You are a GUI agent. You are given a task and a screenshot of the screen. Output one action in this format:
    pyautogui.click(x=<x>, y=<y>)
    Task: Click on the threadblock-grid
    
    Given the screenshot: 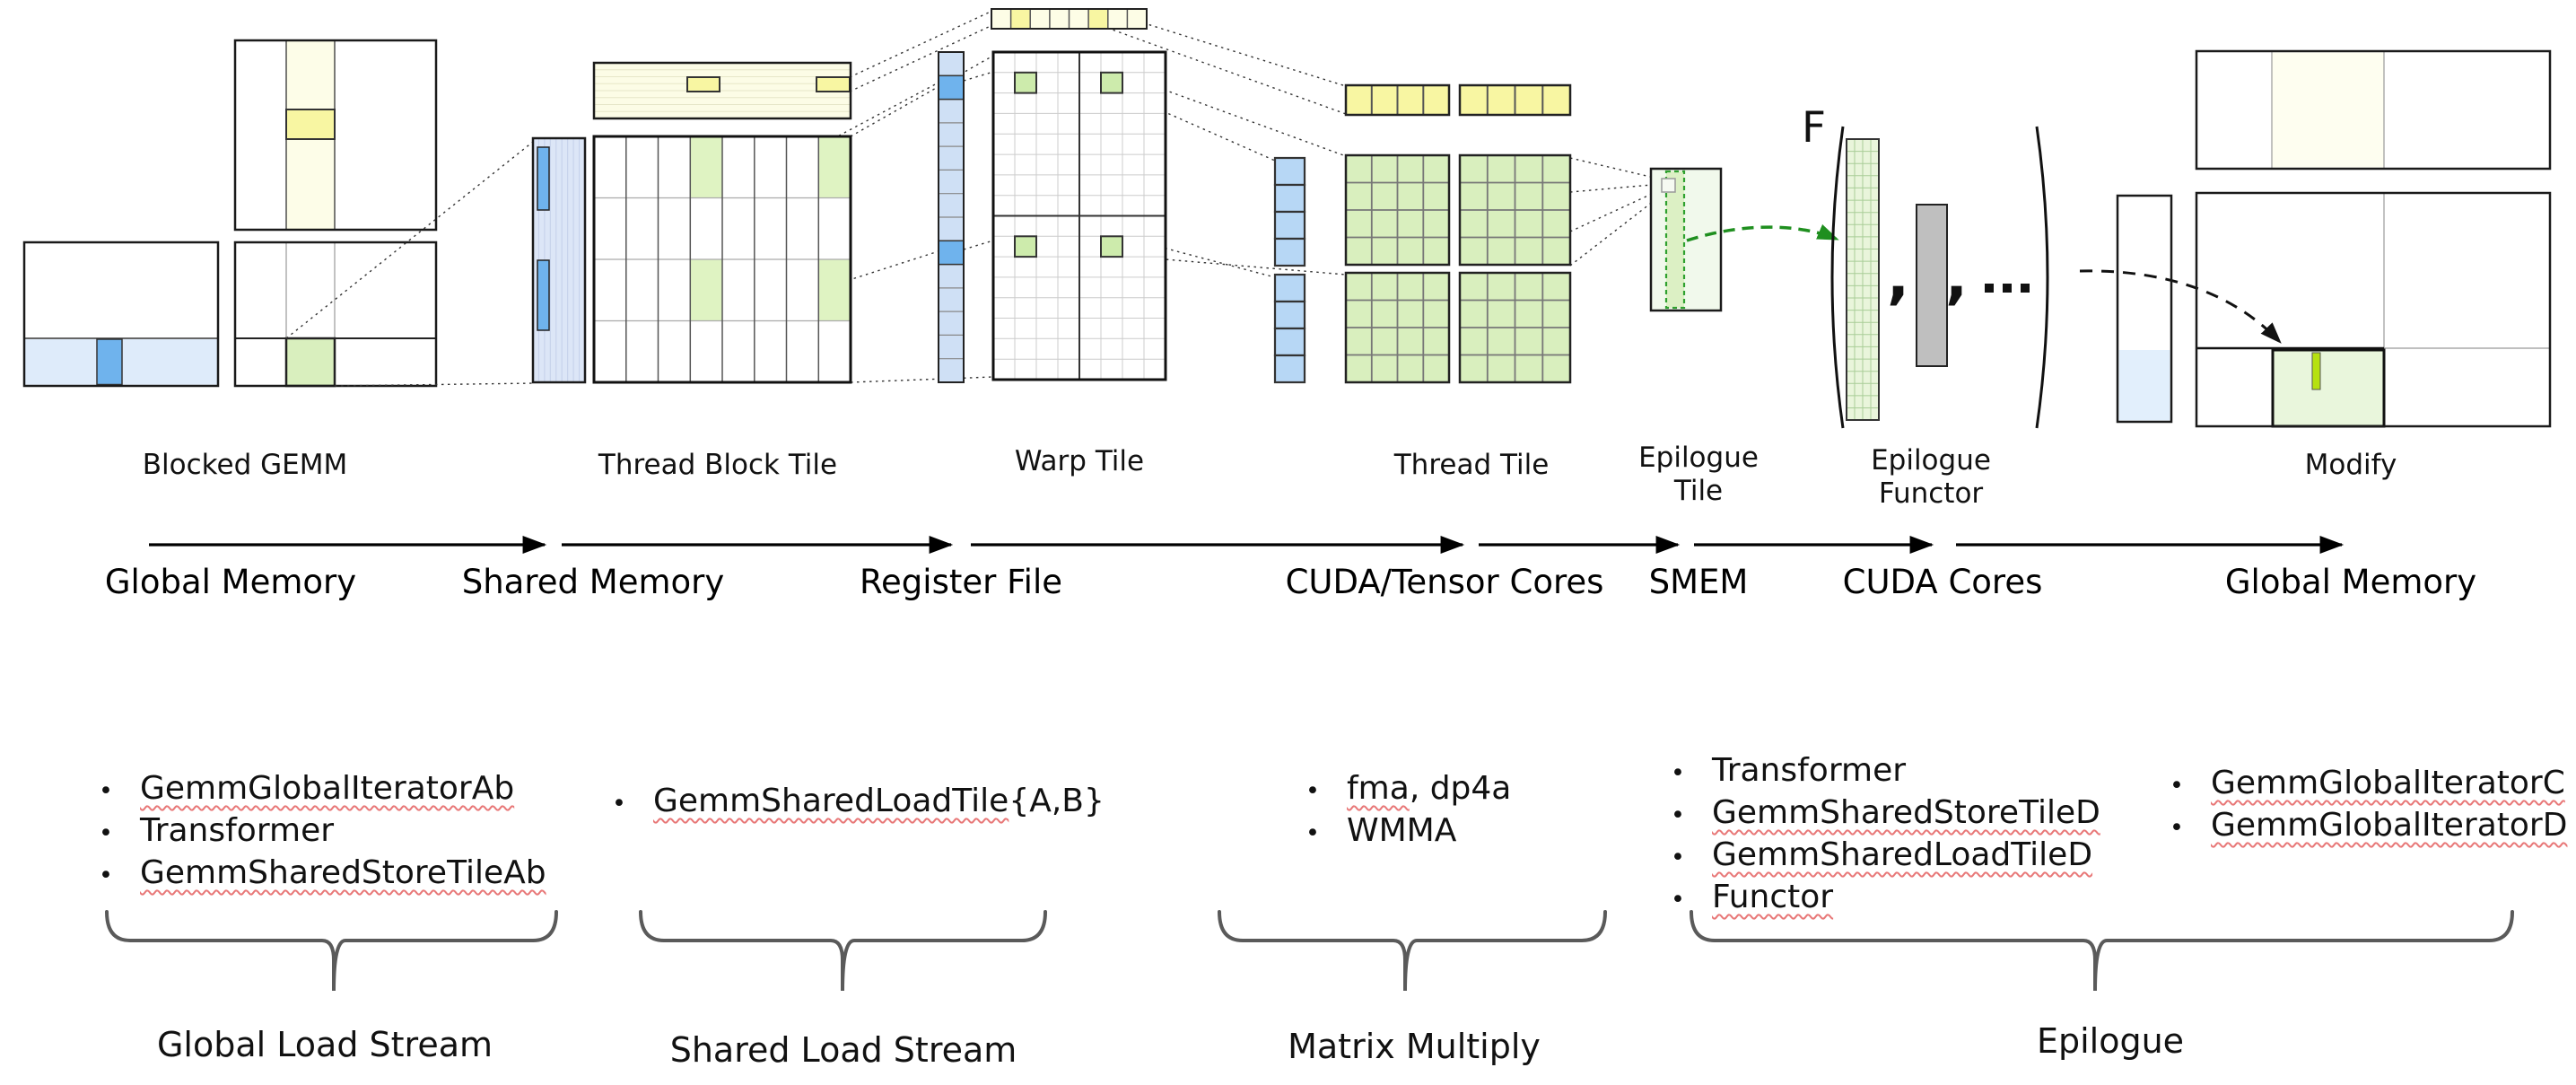 What is the action you would take?
    pyautogui.click(x=722, y=259)
    